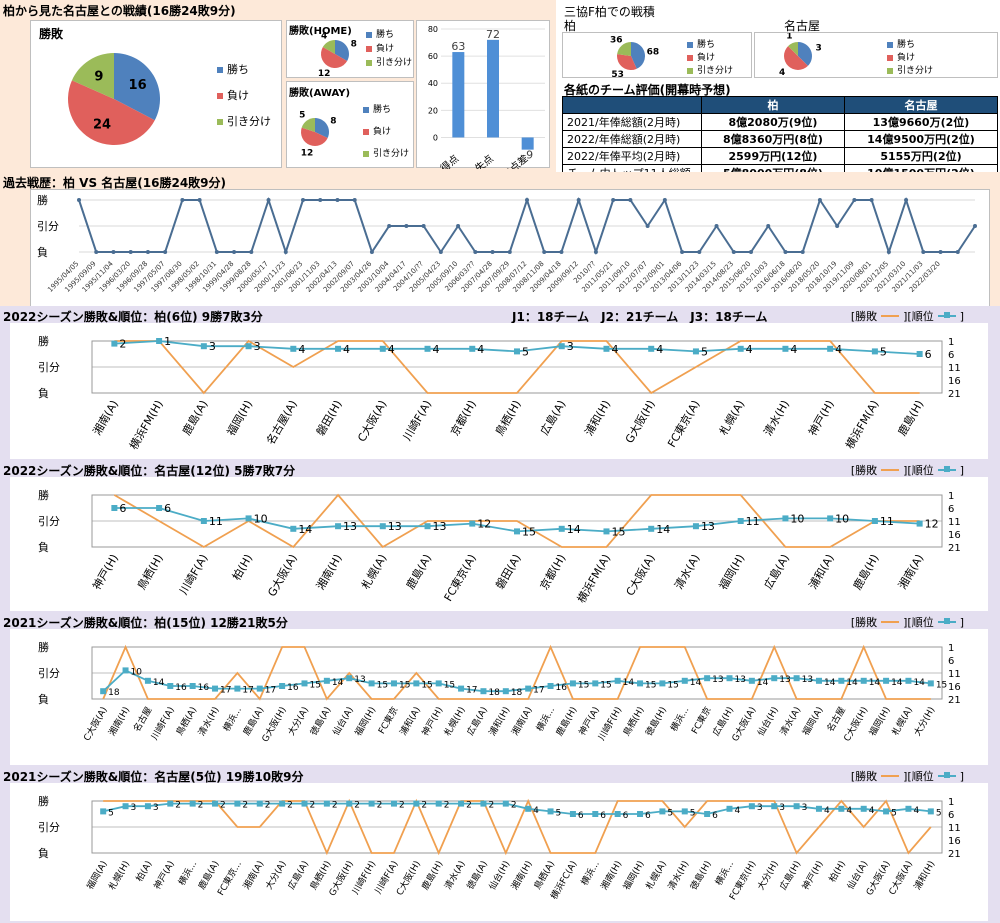  What do you see at coordinates (918, 316) in the screenshot?
I see `legend-rank-label: ][順位` at bounding box center [918, 316].